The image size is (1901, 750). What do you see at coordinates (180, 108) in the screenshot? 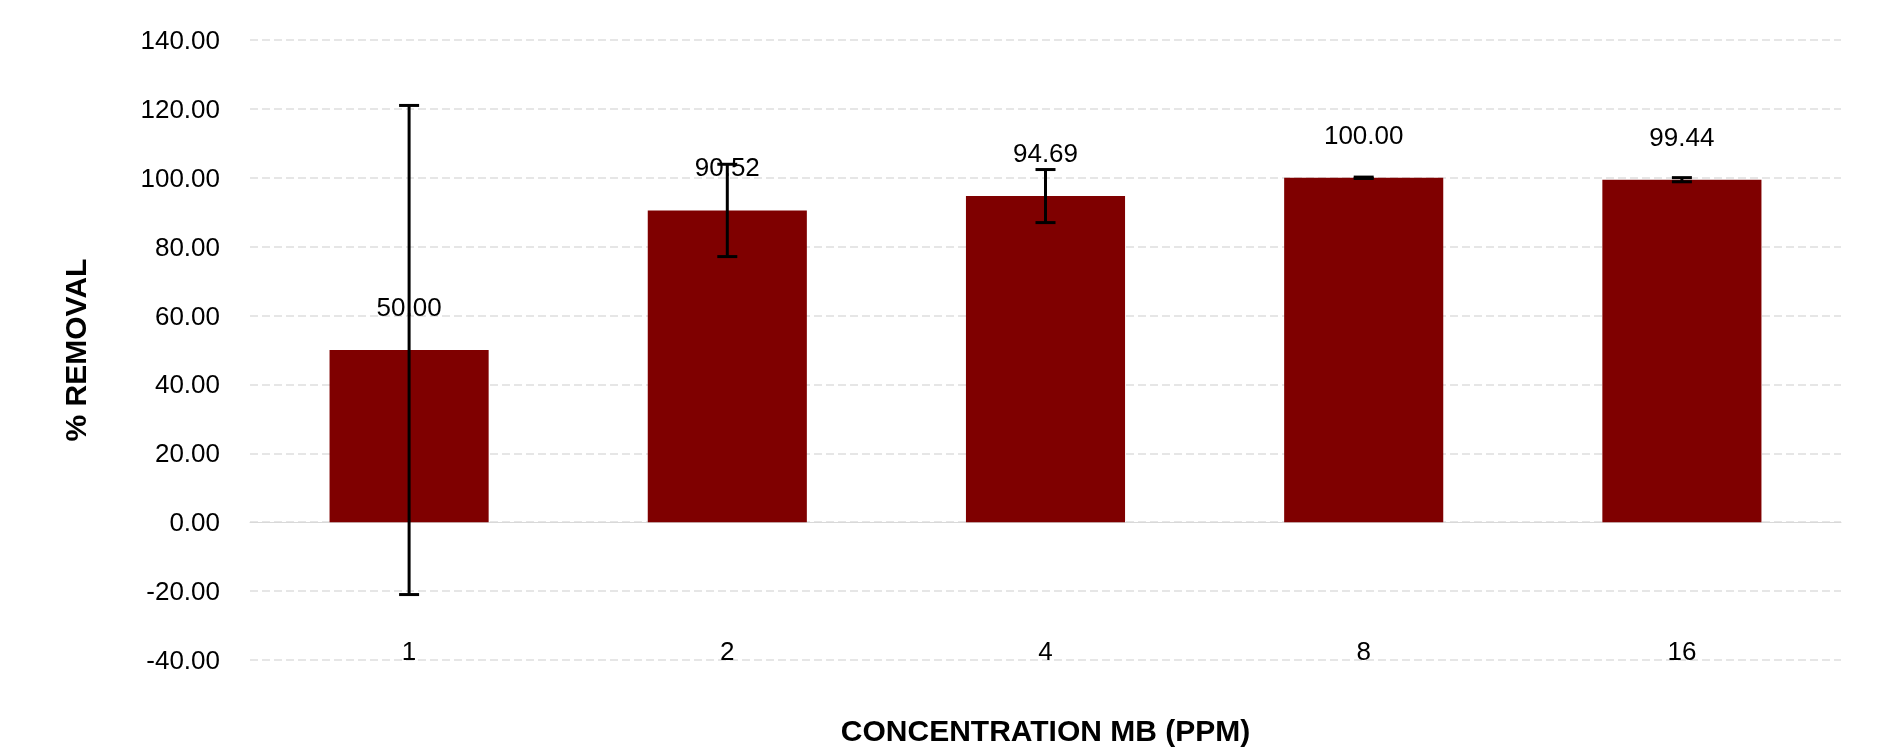
I see `y-tick-label: 120.00` at bounding box center [180, 108].